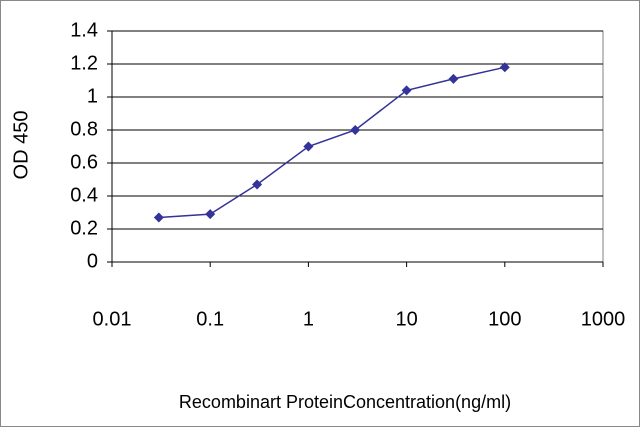 This screenshot has width=640, height=427. I want to click on y-tick-label: 1.2, so click(84, 63).